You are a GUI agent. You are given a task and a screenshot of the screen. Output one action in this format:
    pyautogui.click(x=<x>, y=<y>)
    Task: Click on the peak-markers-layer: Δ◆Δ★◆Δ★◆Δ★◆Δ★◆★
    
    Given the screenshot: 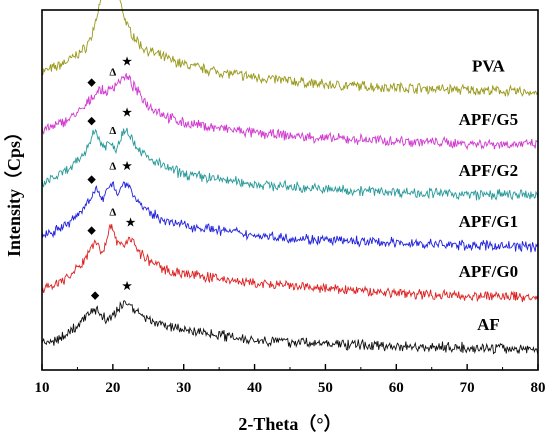 What is the action you would take?
    pyautogui.click(x=111, y=178)
    